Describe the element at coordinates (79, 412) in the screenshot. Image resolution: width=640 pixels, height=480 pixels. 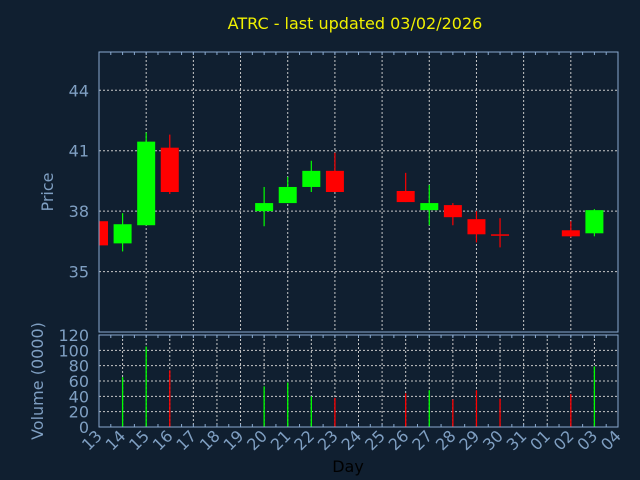
I see `volume-tick-label: 20` at that location.